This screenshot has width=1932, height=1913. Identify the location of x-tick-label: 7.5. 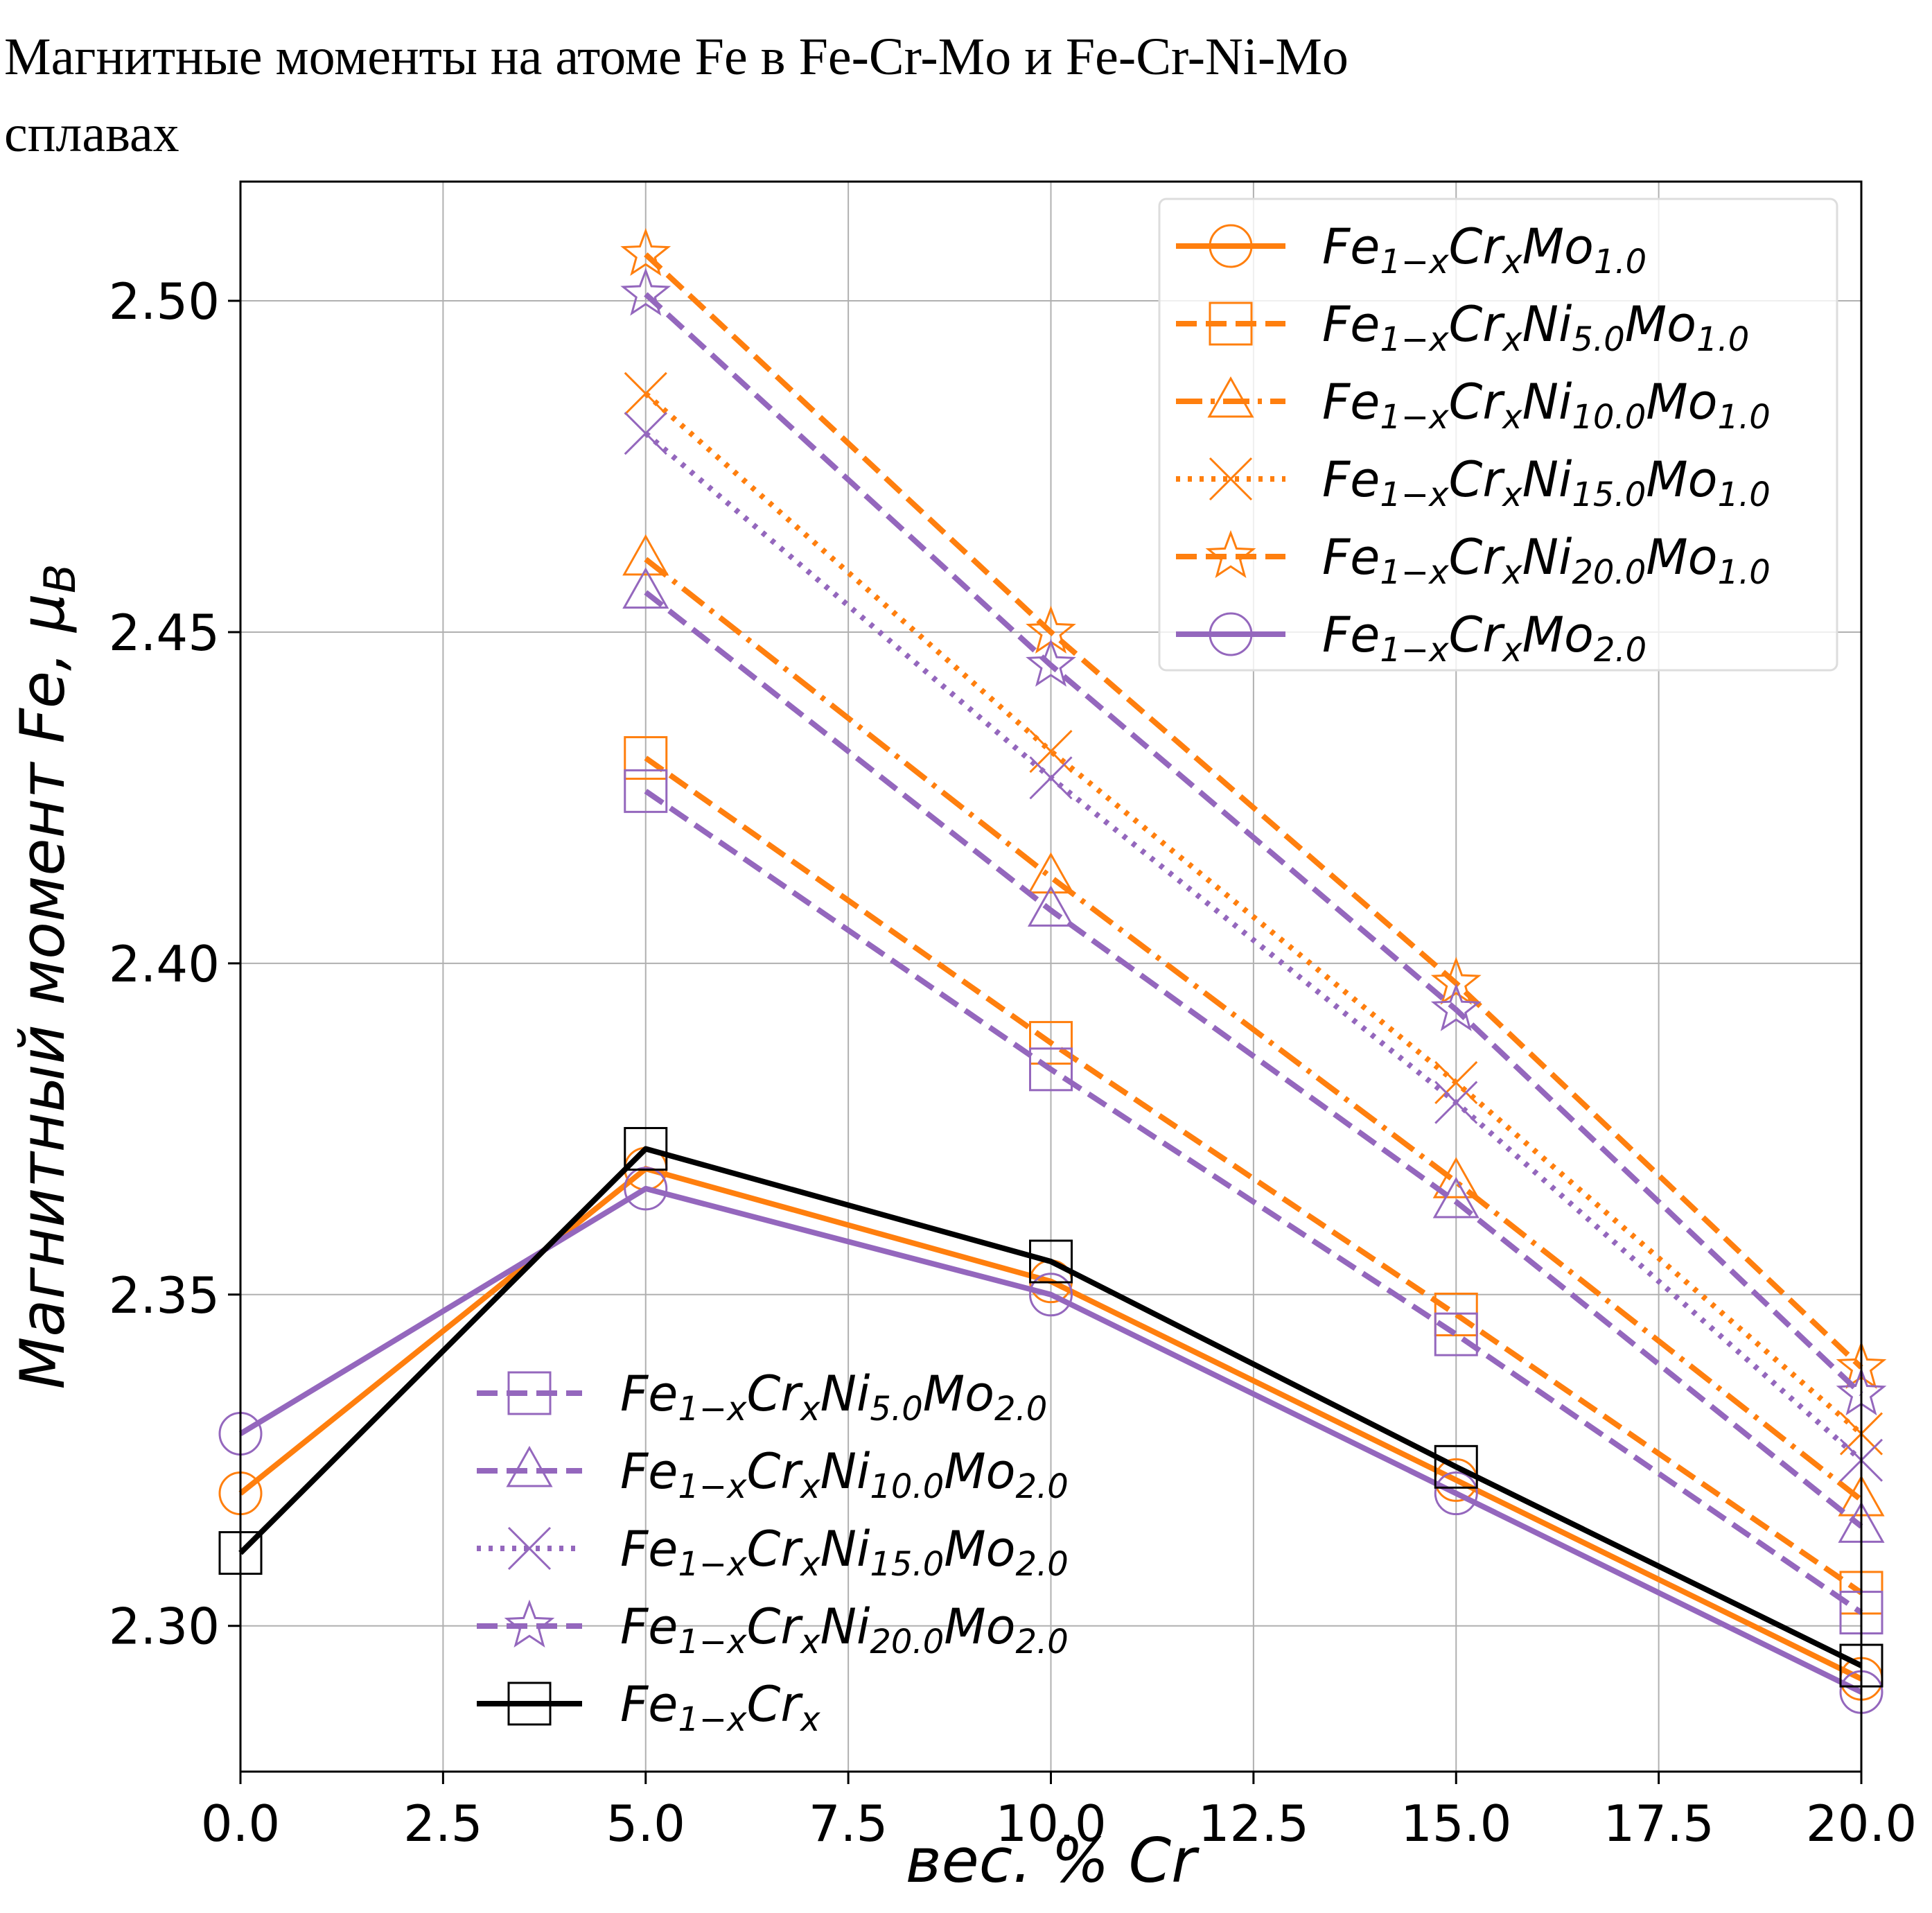
(849, 1823).